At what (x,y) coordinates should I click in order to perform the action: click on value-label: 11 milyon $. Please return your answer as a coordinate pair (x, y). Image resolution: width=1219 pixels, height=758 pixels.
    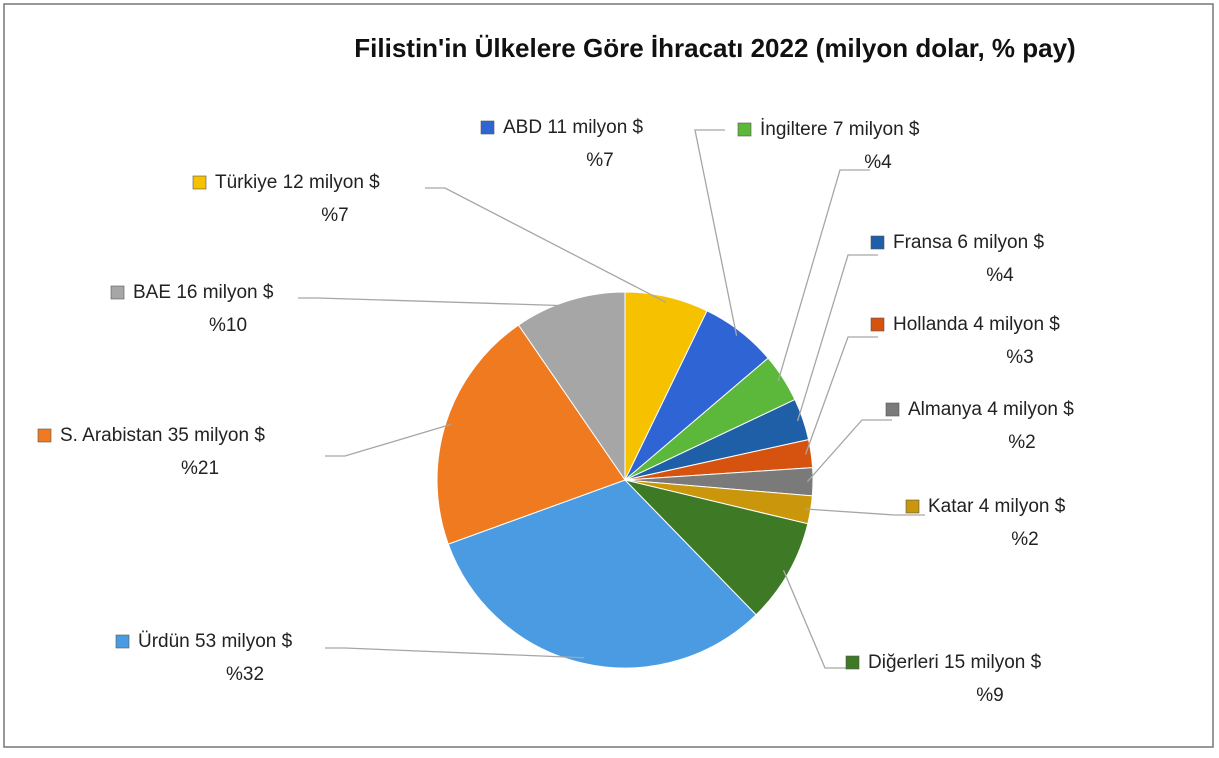
    Looking at the image, I should click on (595, 127).